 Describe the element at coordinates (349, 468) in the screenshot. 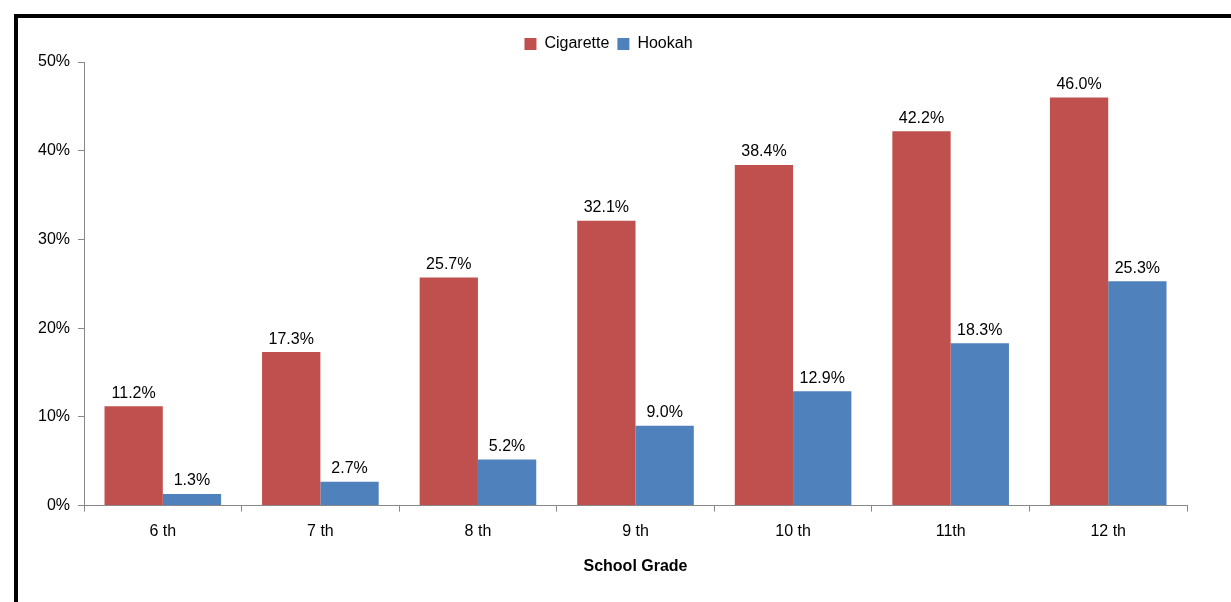

I see `data-label: 2.7%` at that location.